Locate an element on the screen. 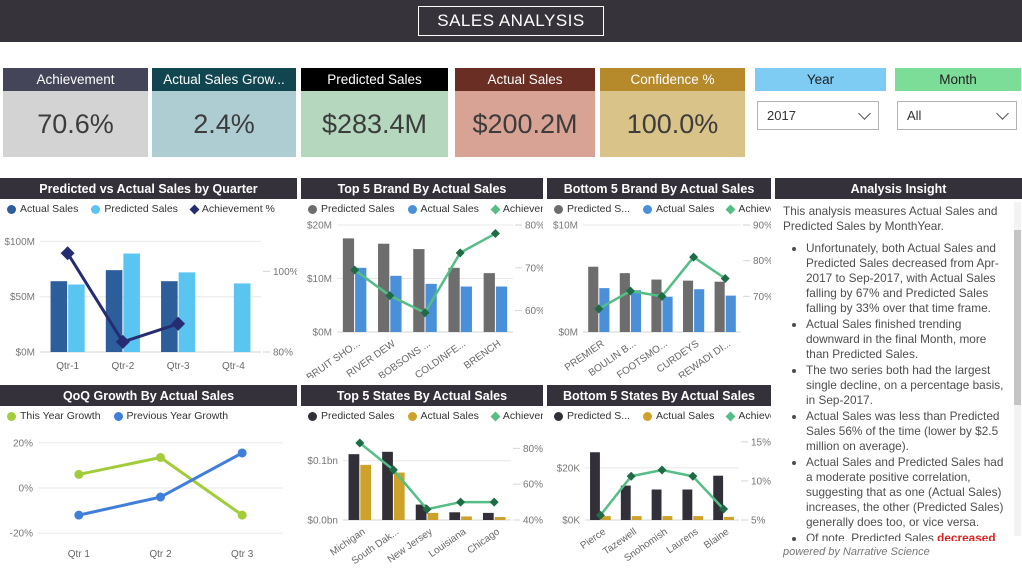 This screenshot has width=1022, height=571. quarter-chart-plot: $0M $50M $100M 80% 100% Qtr-1 Qtr-2 Qtr-3 Qtr-4 is located at coordinates (149, 298).